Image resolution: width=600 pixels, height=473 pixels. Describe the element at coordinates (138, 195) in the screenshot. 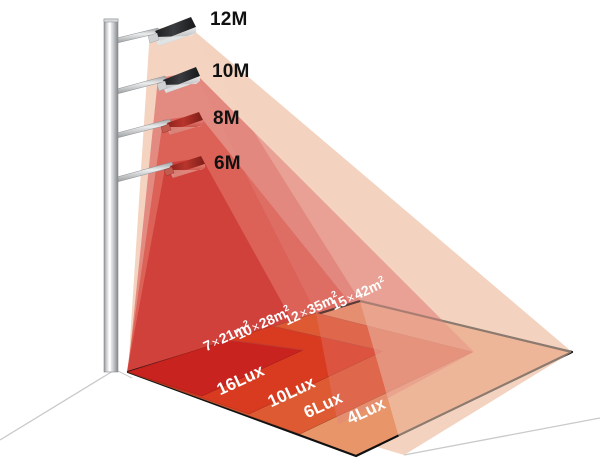

I see `light-pole-group` at that location.